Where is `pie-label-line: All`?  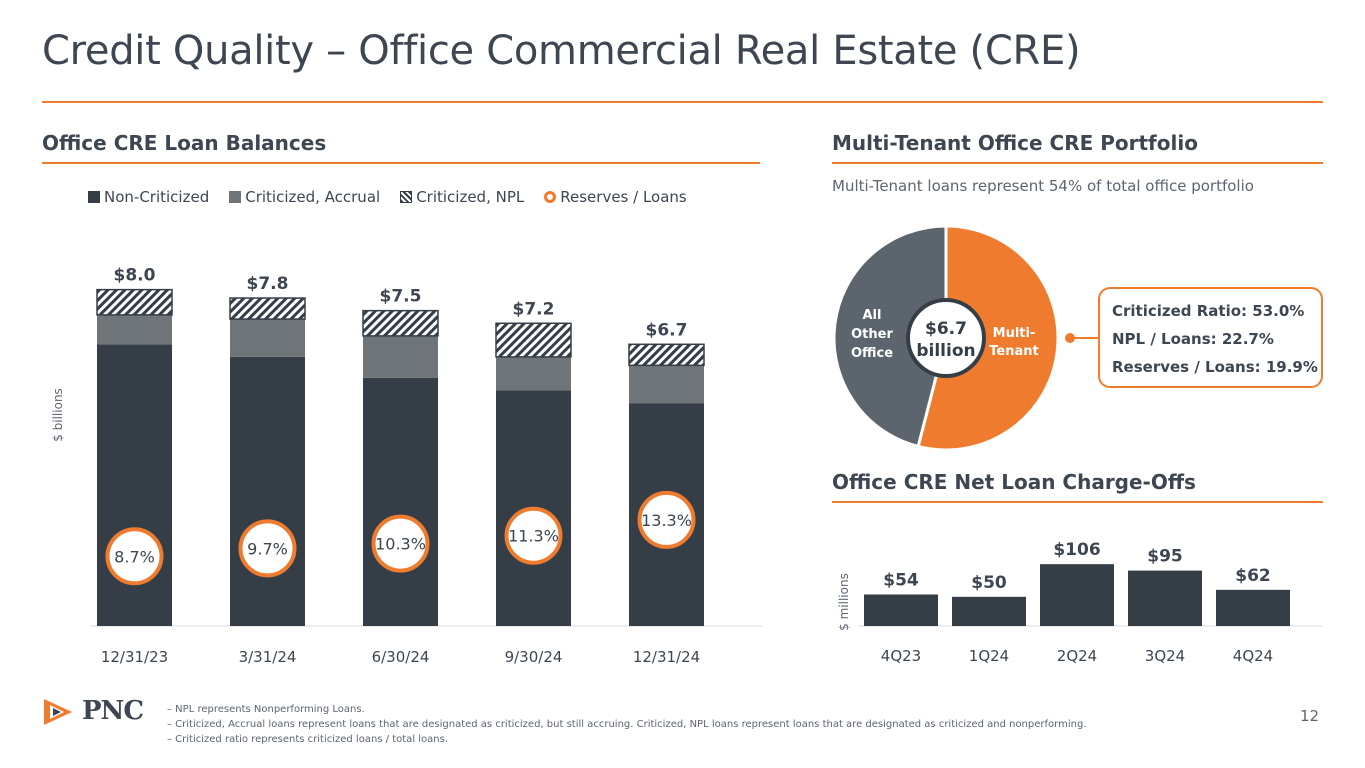 pie-label-line: All is located at coordinates (872, 315).